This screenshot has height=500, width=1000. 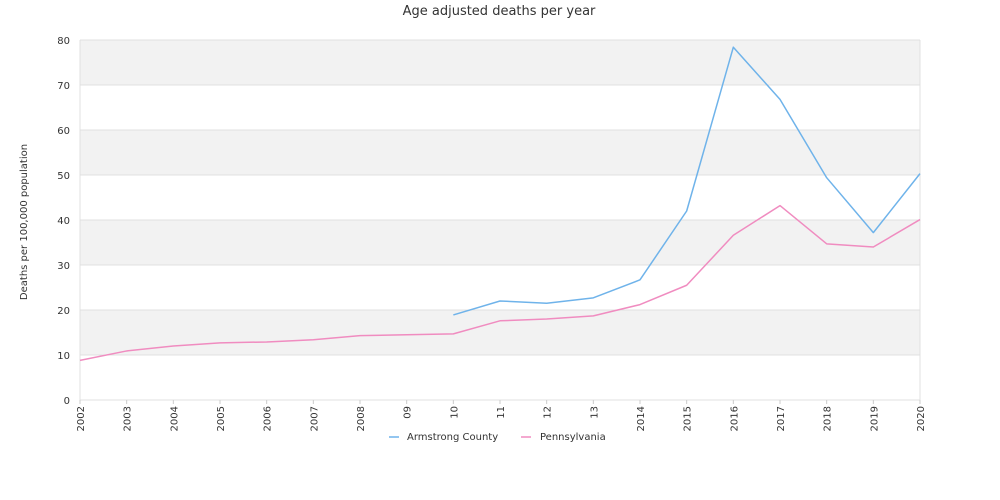 What do you see at coordinates (314, 418) in the screenshot?
I see `x-tick-label: 2007` at bounding box center [314, 418].